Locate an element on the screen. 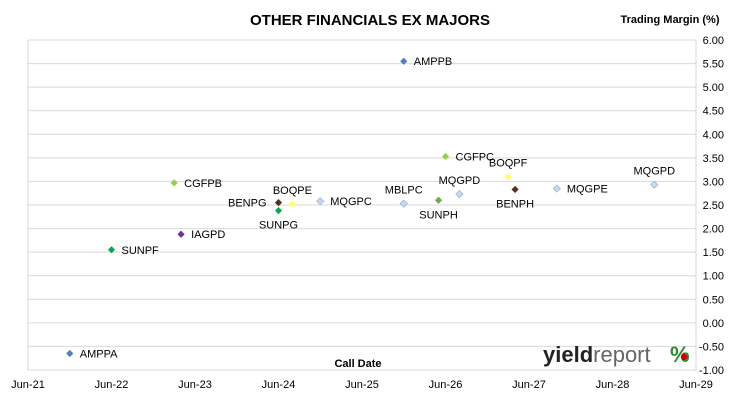 The height and width of the screenshot is (401, 731). y-tick-label: 1.00 is located at coordinates (713, 277).